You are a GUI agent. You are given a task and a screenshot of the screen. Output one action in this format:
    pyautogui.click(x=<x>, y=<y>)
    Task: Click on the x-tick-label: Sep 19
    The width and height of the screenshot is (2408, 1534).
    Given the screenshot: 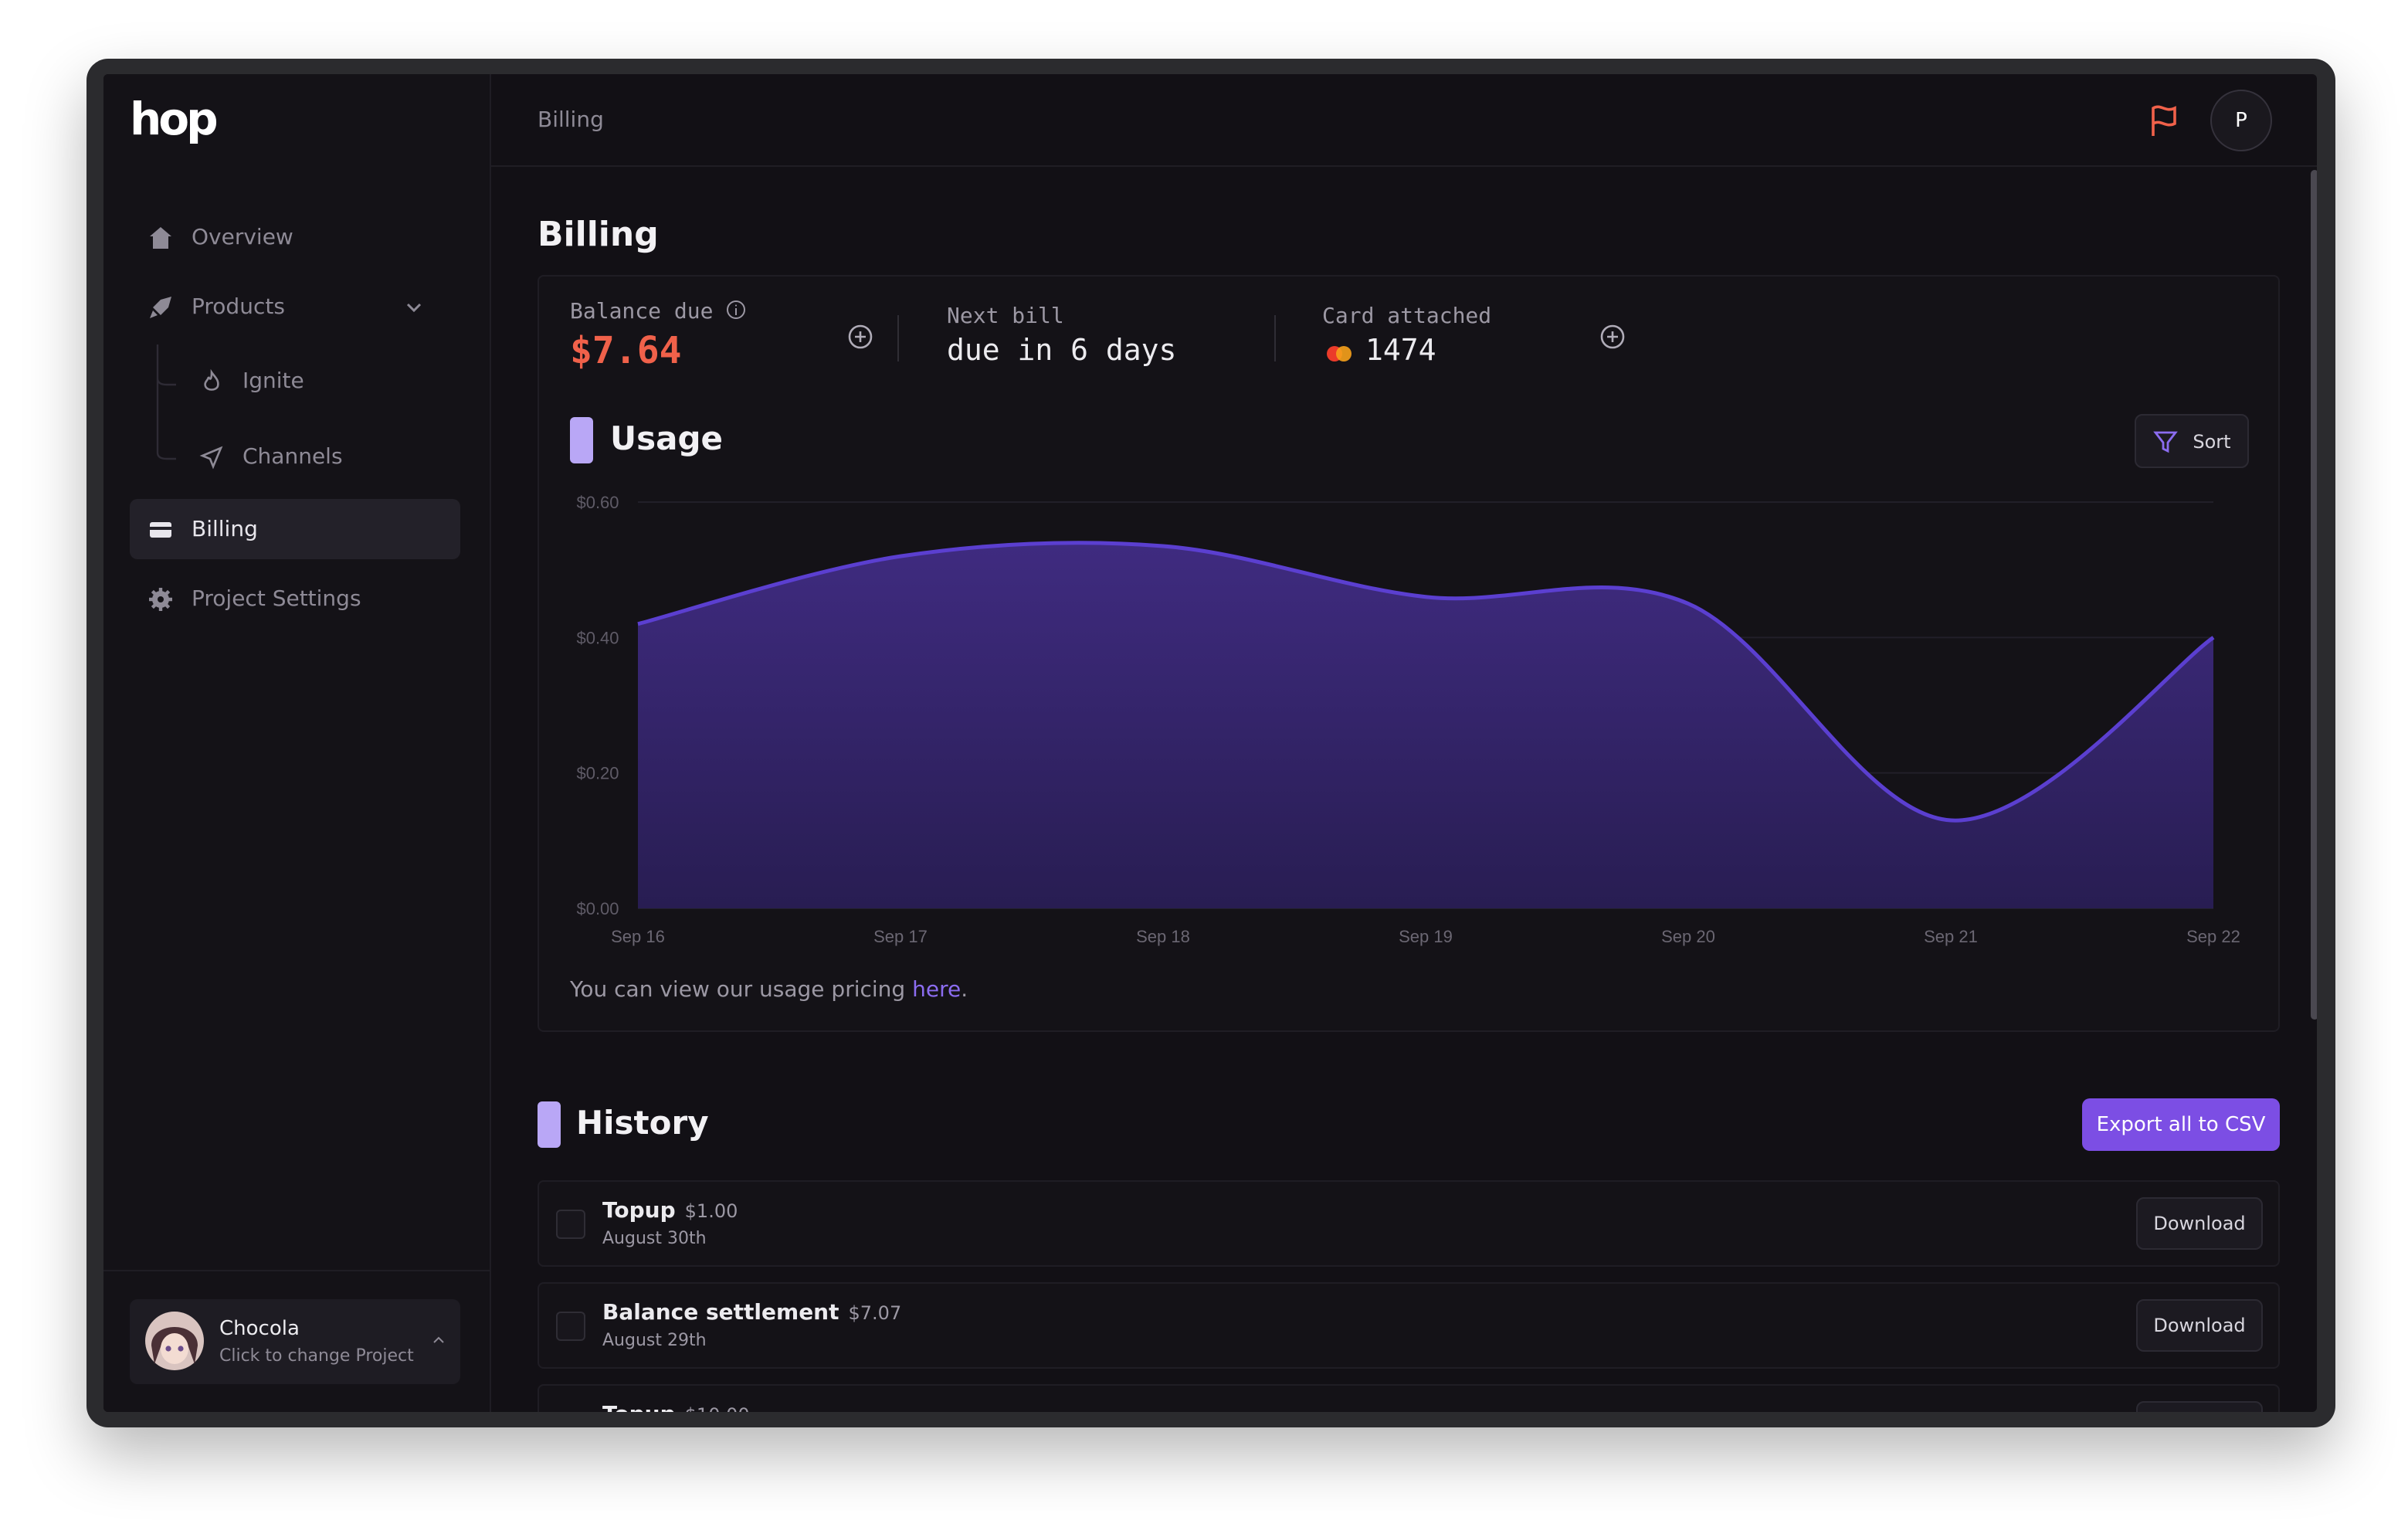 What is the action you would take?
    pyautogui.click(x=1426, y=936)
    